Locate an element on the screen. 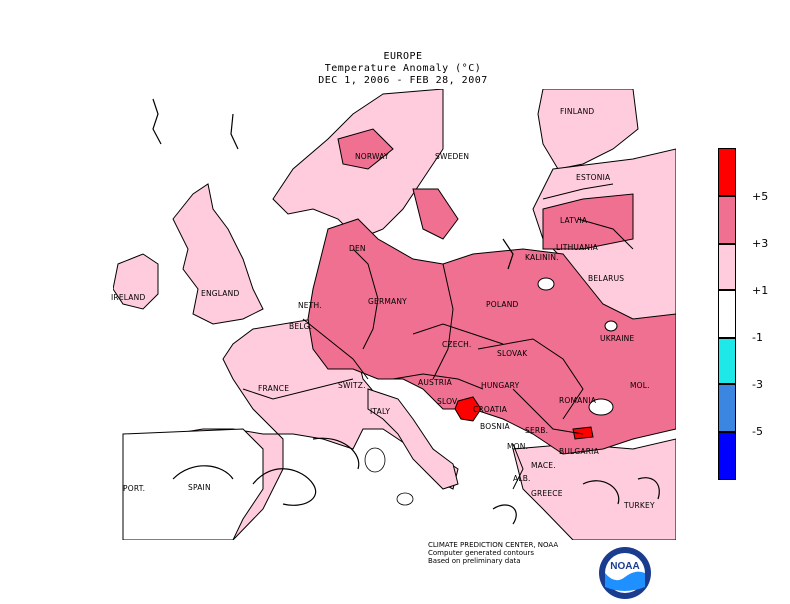 The width and height of the screenshot is (790, 604). land-ireland is located at coordinates (136, 281).